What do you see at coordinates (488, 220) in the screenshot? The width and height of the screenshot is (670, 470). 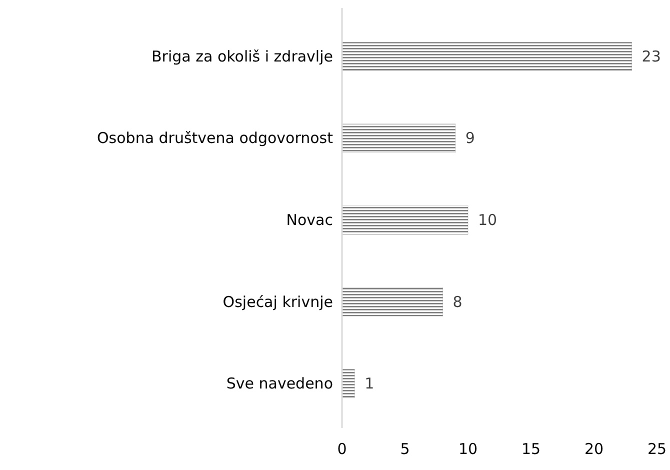 I see `data-label: 10` at bounding box center [488, 220].